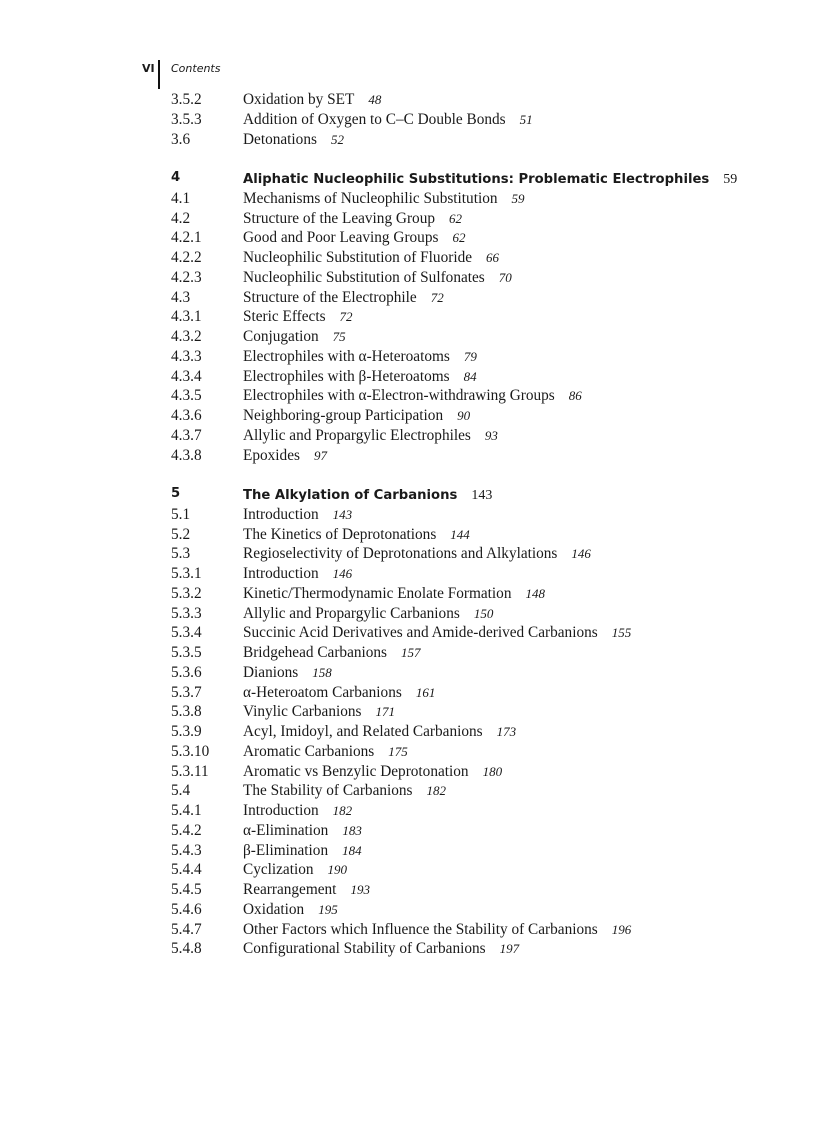 The height and width of the screenshot is (1123, 816). Describe the element at coordinates (186, 633) in the screenshot. I see `entry-number: 5.3.4` at that location.